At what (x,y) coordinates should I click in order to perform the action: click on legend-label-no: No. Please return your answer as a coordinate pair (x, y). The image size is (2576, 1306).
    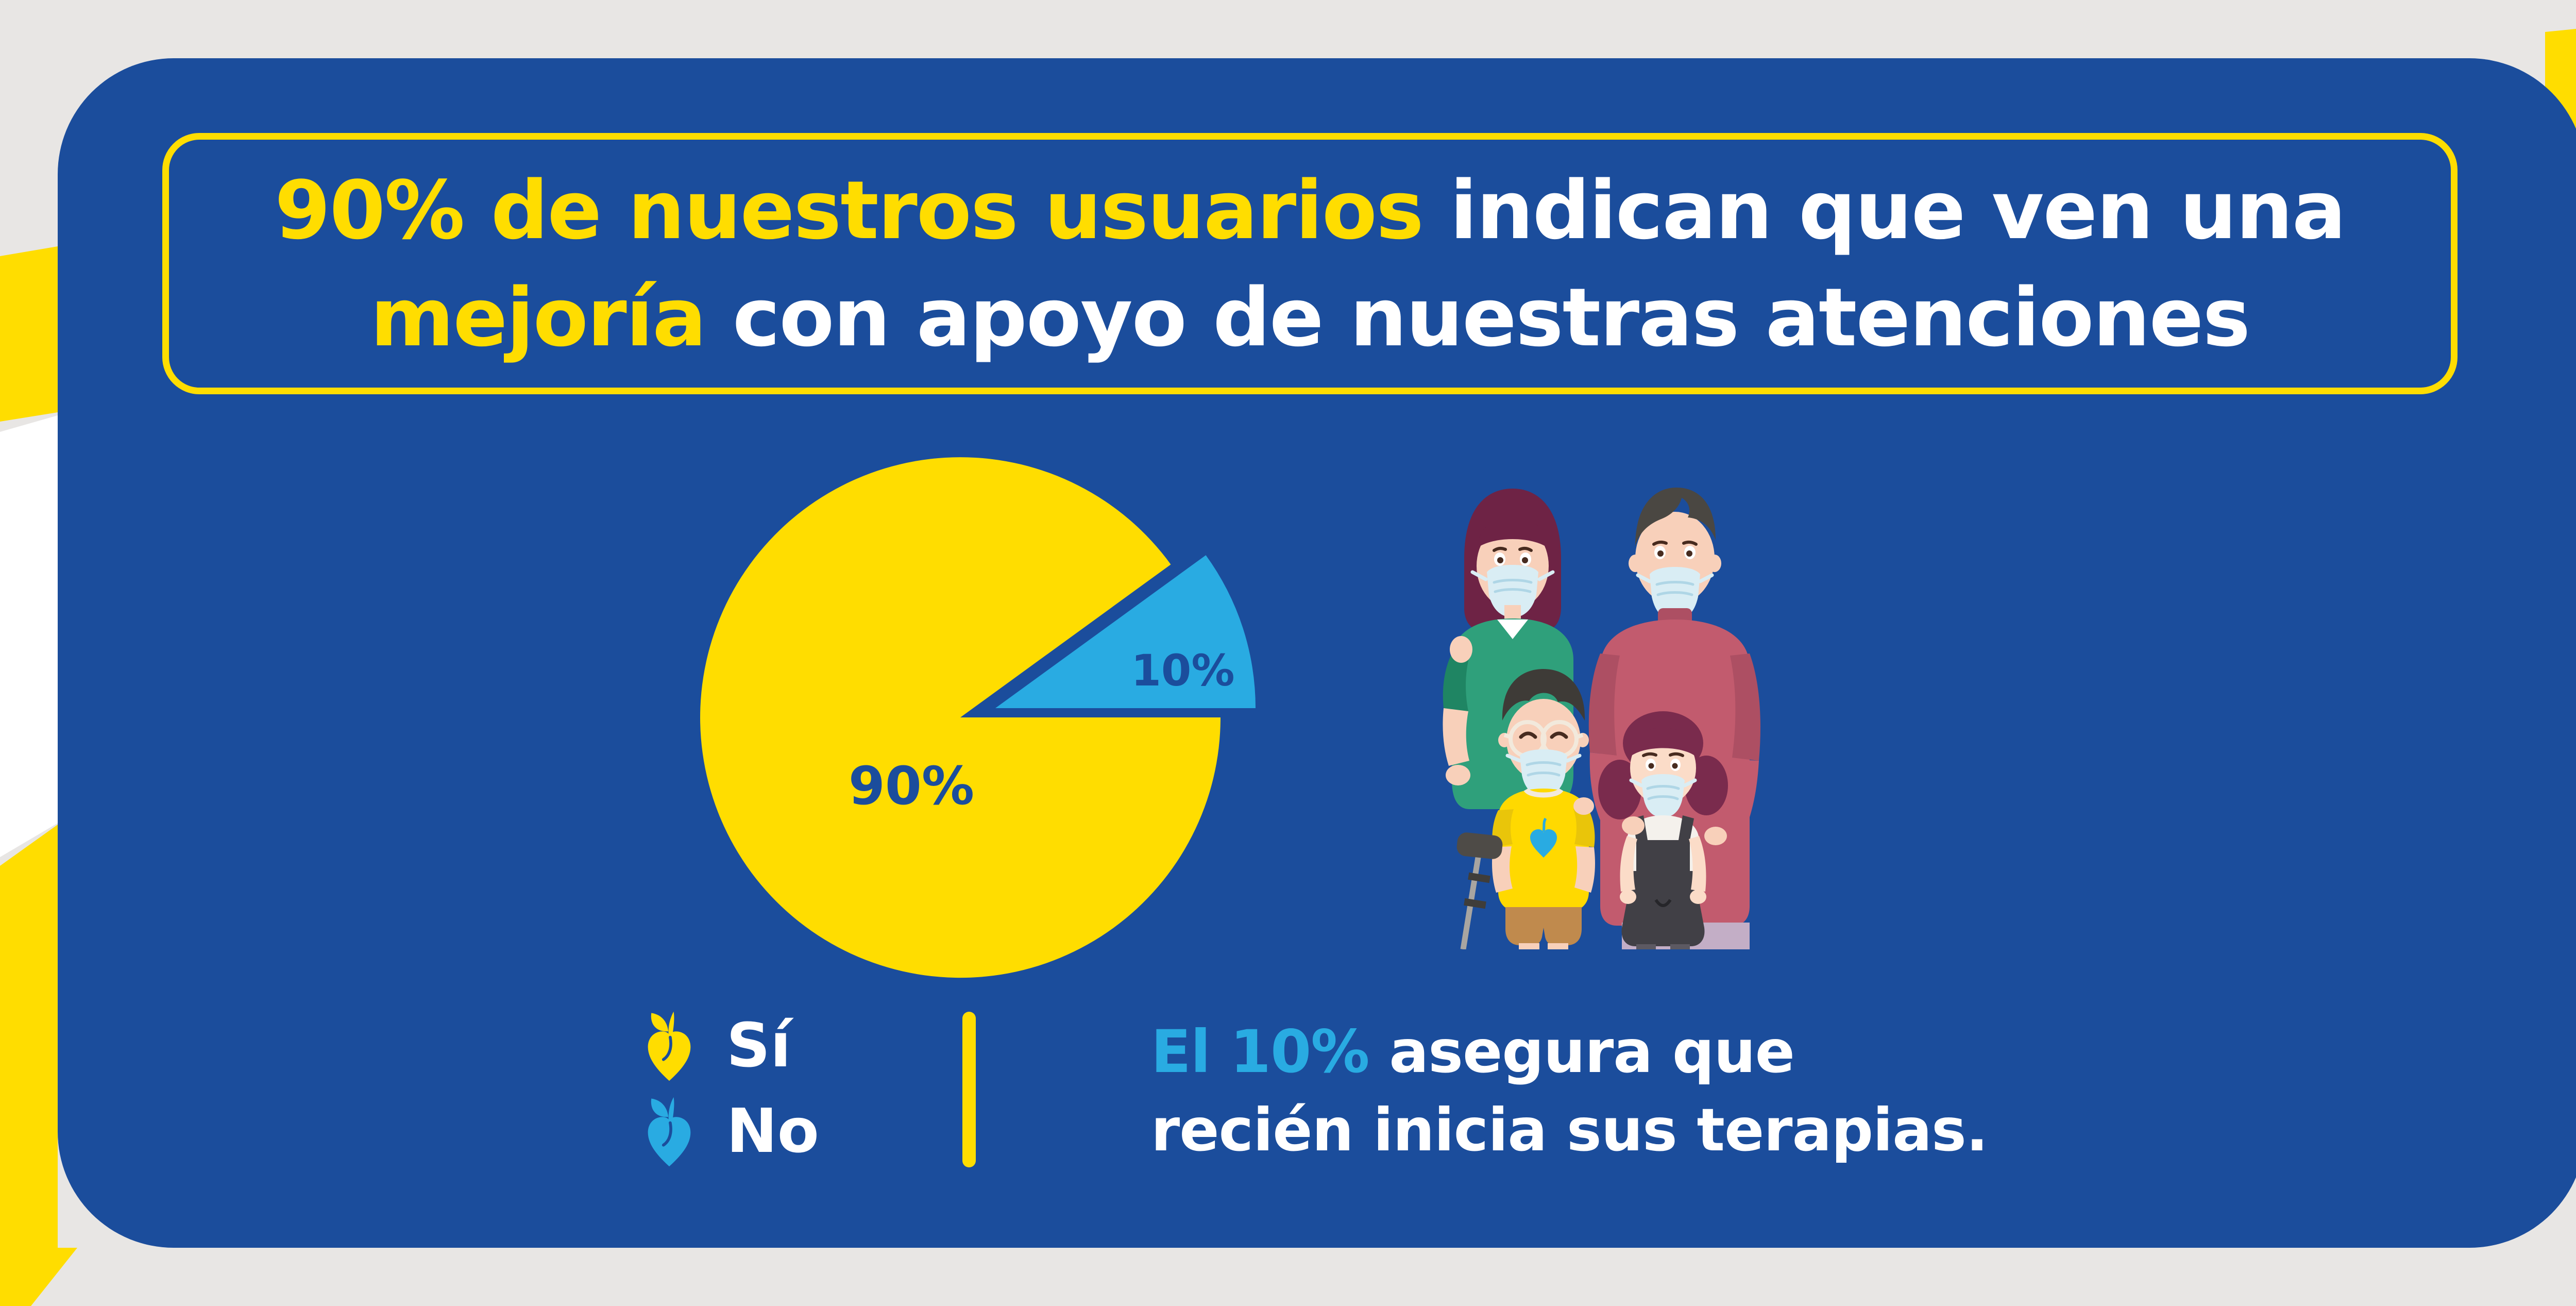
    Looking at the image, I should click on (772, 1130).